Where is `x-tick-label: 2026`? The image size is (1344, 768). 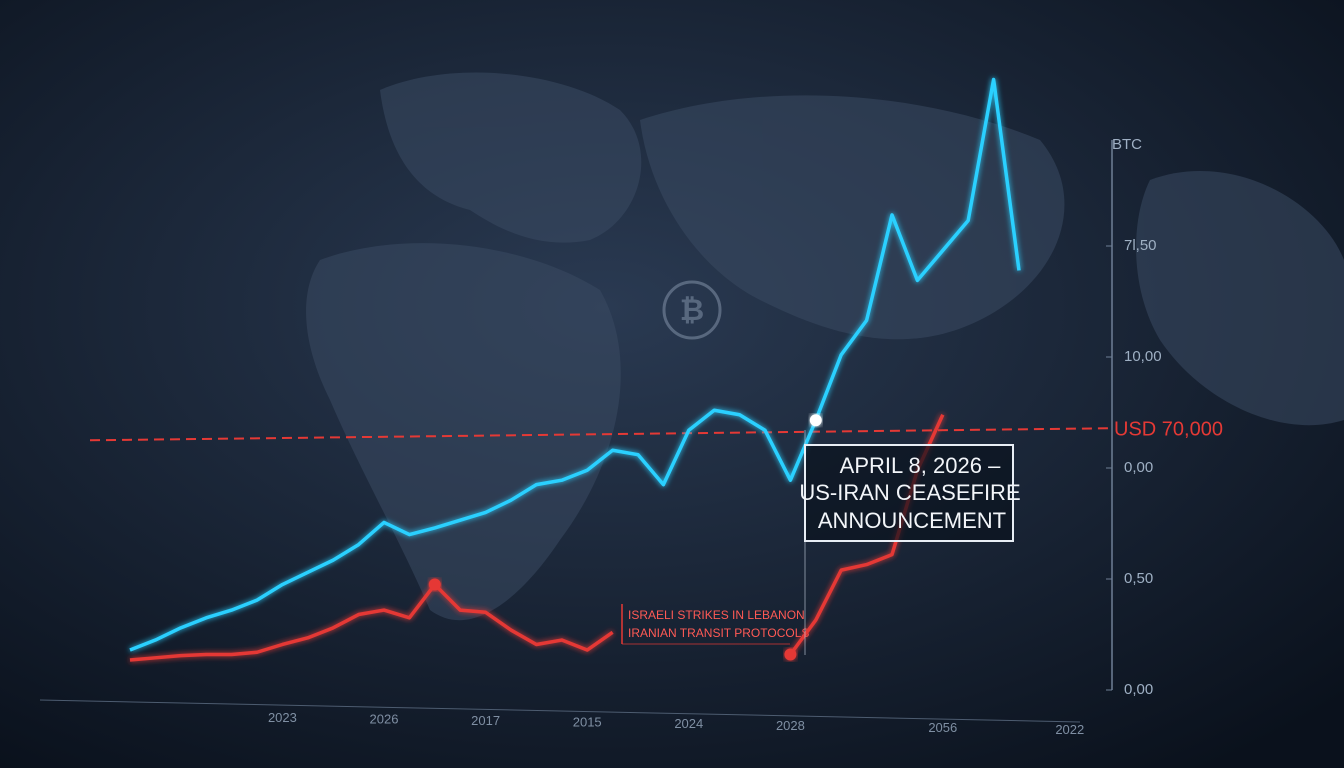 x-tick-label: 2026 is located at coordinates (384, 718).